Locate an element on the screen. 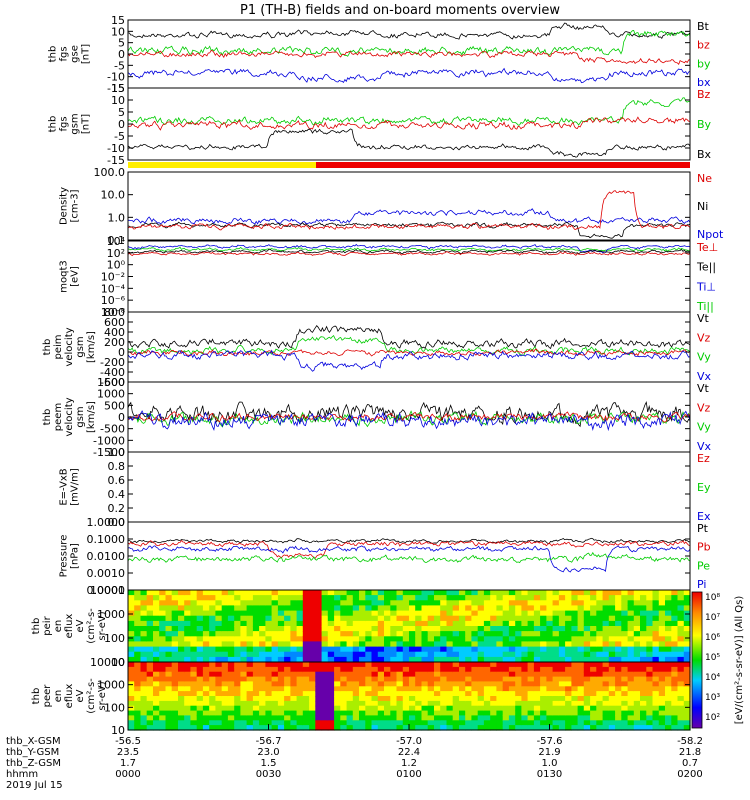 The width and height of the screenshot is (750, 800). legend-pressure: Pb is located at coordinates (704, 547).